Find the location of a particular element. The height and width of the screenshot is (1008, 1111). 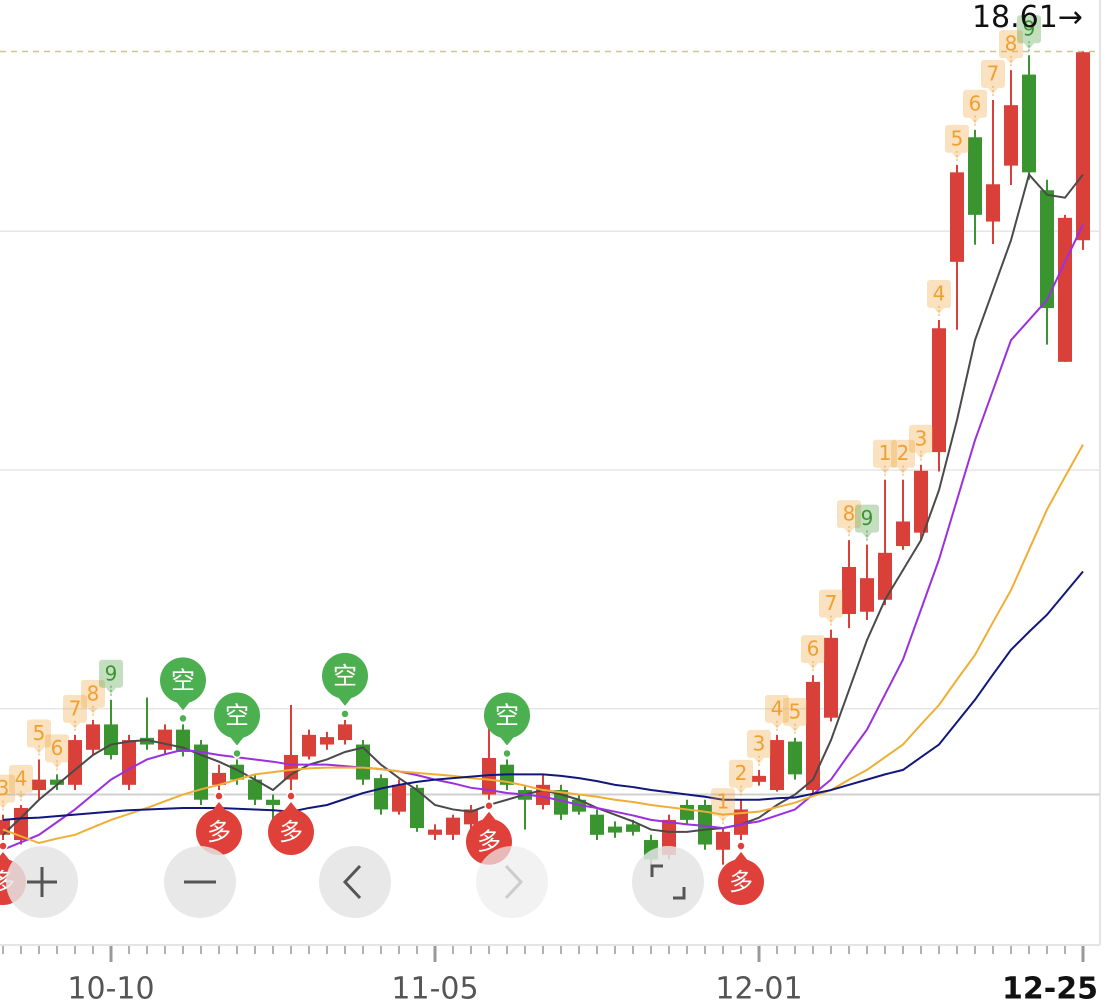

zoom-out-button is located at coordinates (200, 882).